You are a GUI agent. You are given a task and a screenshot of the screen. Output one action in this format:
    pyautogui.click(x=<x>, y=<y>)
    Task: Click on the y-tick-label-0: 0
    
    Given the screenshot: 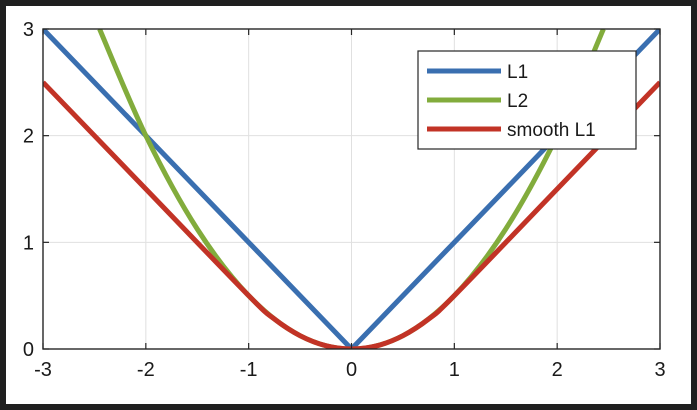 What is the action you would take?
    pyautogui.click(x=28, y=350)
    